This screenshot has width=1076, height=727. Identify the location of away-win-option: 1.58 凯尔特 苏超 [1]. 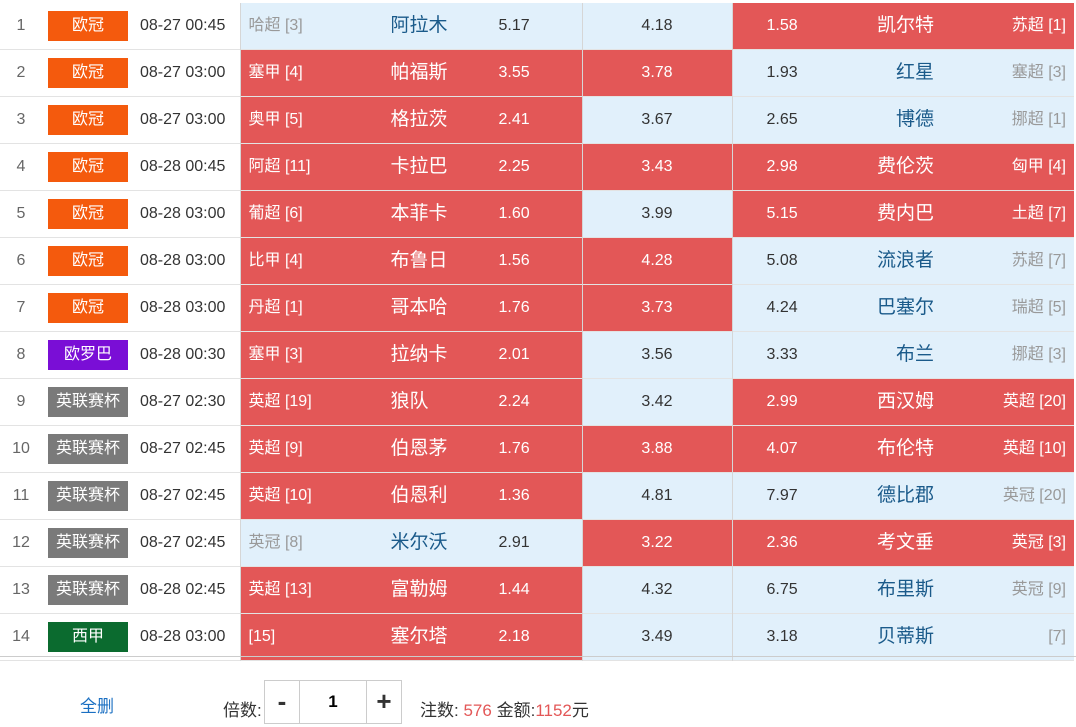
(903, 26).